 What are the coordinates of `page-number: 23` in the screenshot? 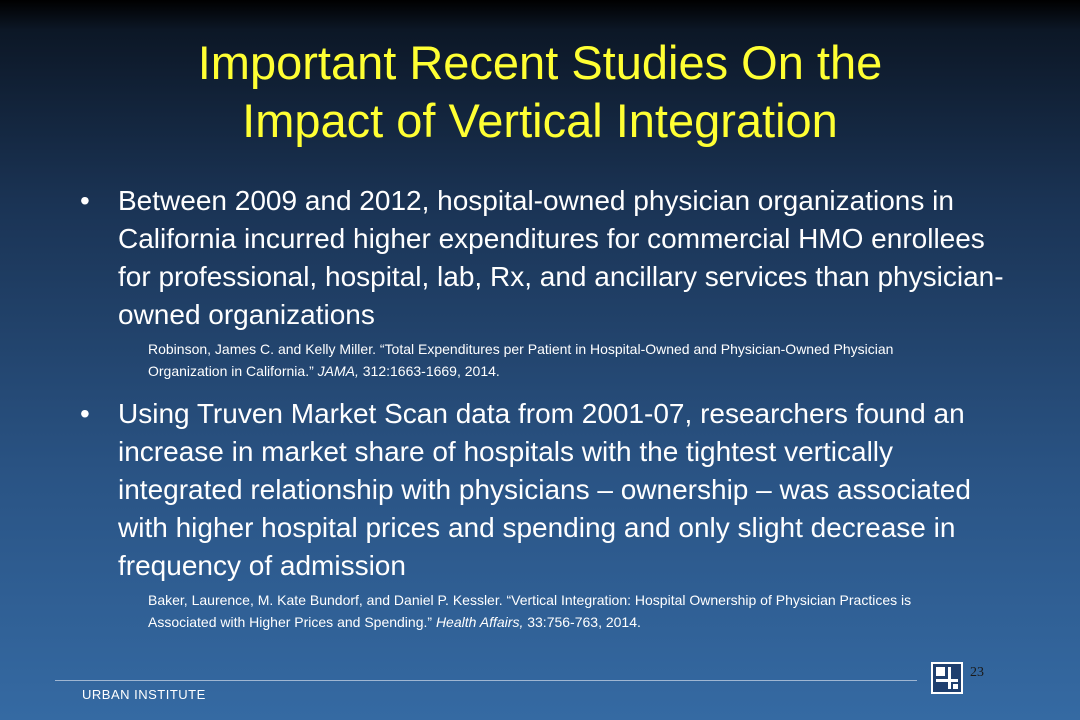 It's located at (977, 672).